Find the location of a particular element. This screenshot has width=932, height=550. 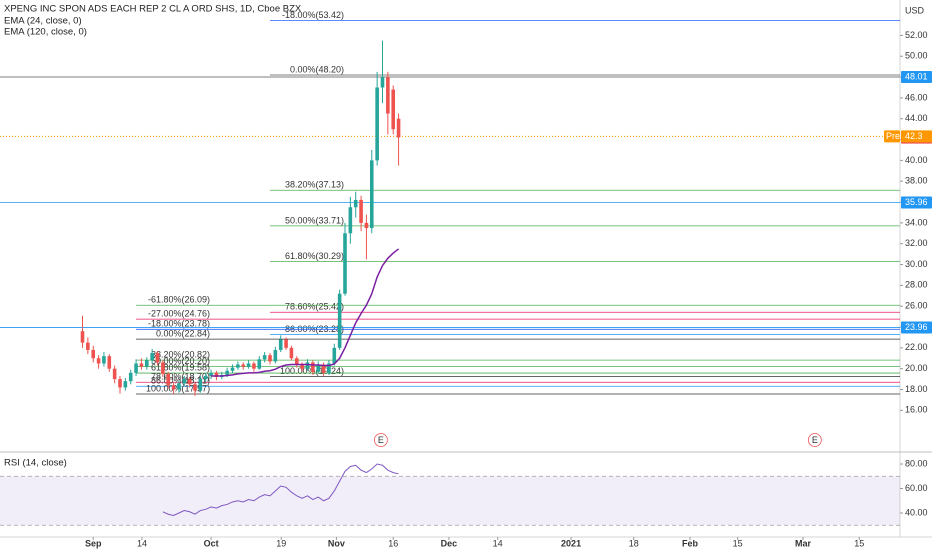

x-tick-label: Sep is located at coordinates (93, 543).